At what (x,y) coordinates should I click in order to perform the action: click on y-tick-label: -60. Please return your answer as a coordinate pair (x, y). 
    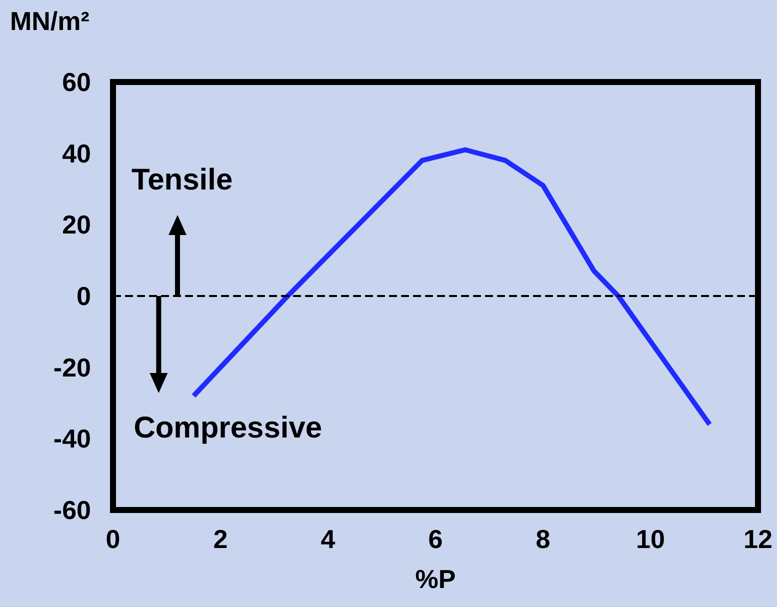
    Looking at the image, I should click on (72, 510).